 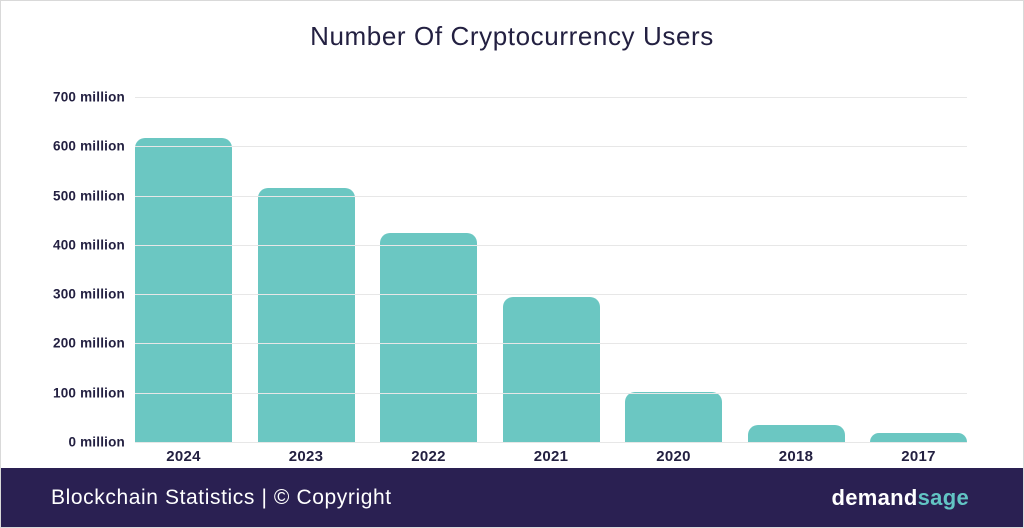 What do you see at coordinates (89, 196) in the screenshot?
I see `y-tick-label: 500 million` at bounding box center [89, 196].